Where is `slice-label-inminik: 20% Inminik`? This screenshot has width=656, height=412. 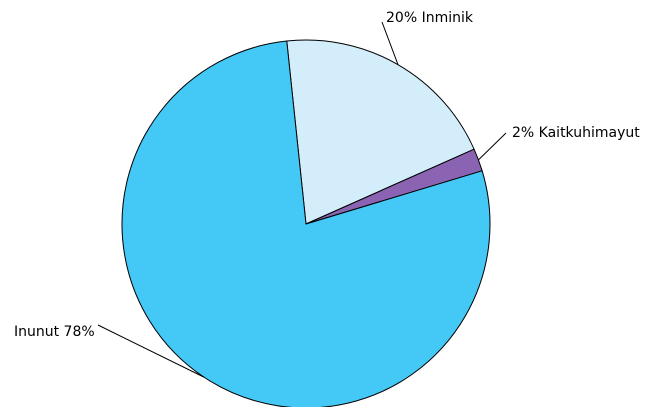 slice-label-inminik: 20% Inminik is located at coordinates (430, 18).